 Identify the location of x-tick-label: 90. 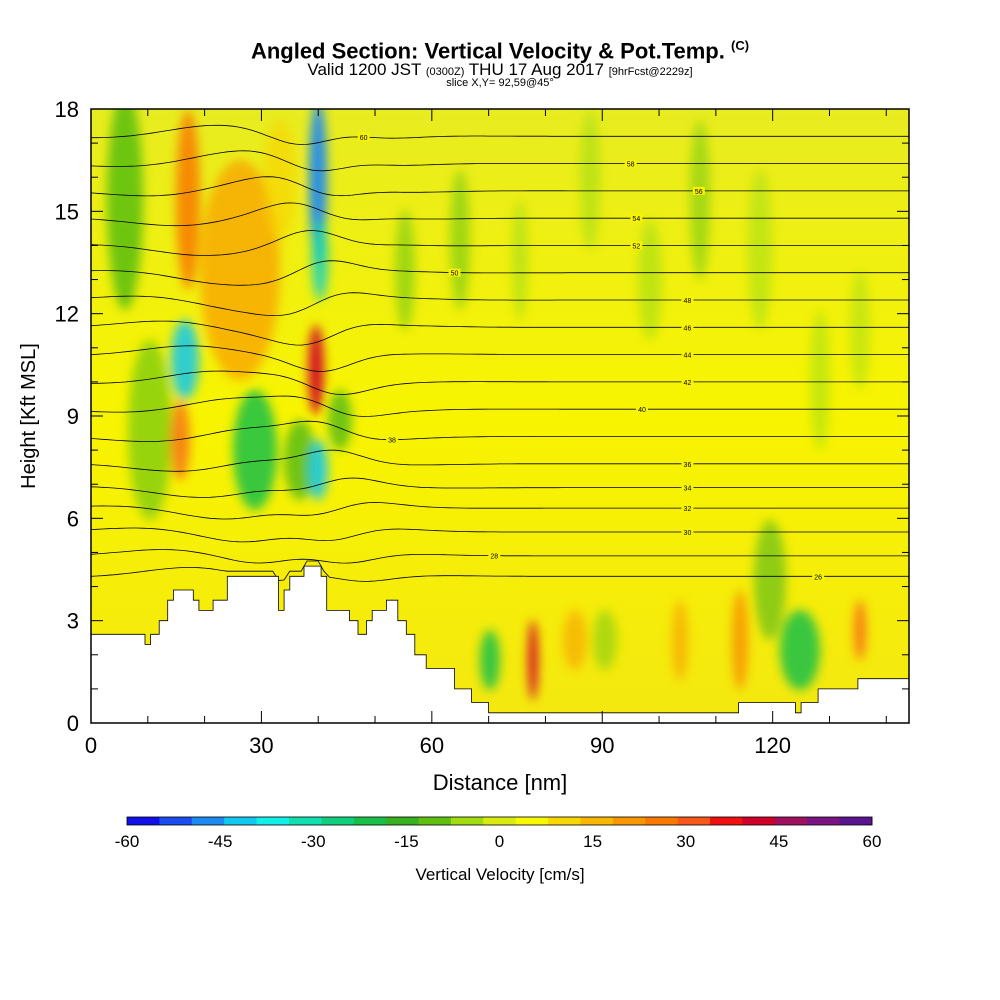
(602, 745).